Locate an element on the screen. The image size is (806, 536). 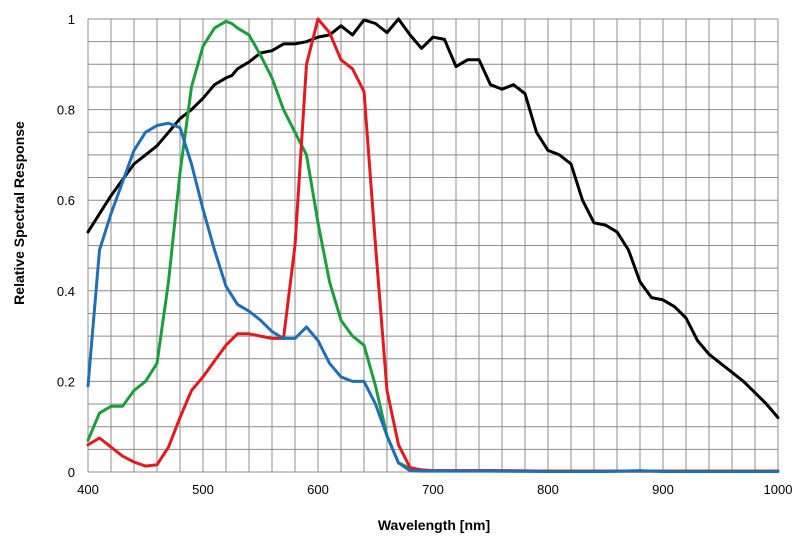
y-tick-label: 0.8 is located at coordinates (66, 110).